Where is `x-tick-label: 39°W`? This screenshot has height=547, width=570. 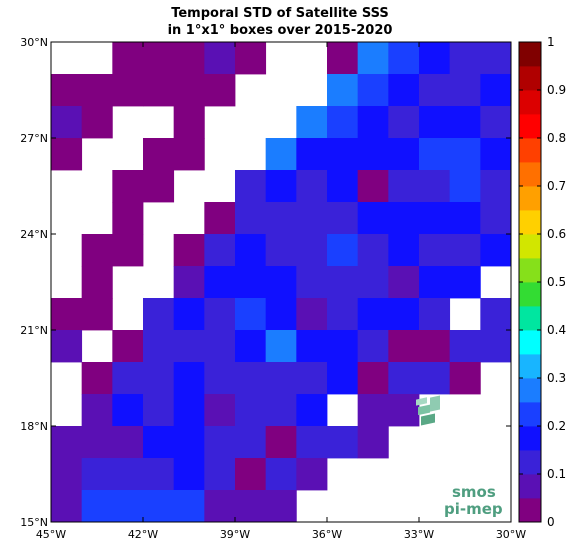 x-tick-label: 39°W is located at coordinates (235, 534).